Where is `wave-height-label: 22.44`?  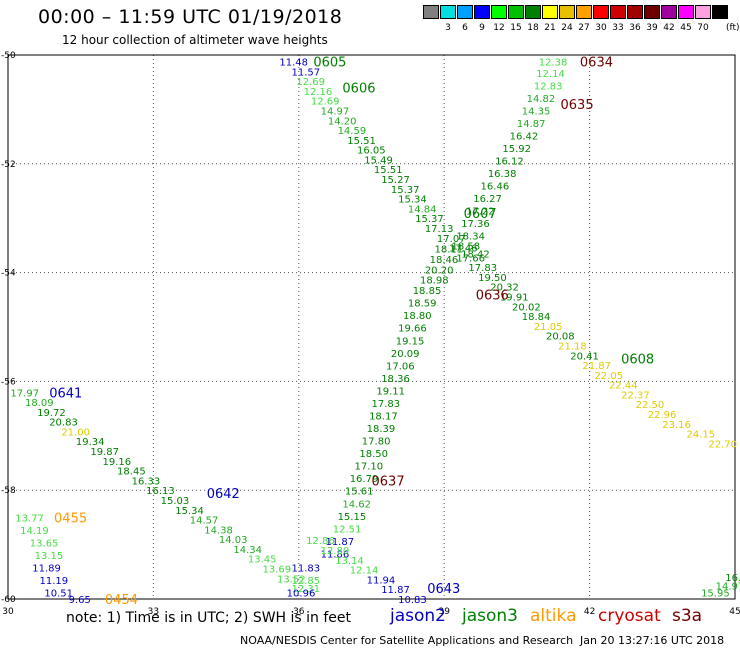
wave-height-label: 22.44 is located at coordinates (623, 386).